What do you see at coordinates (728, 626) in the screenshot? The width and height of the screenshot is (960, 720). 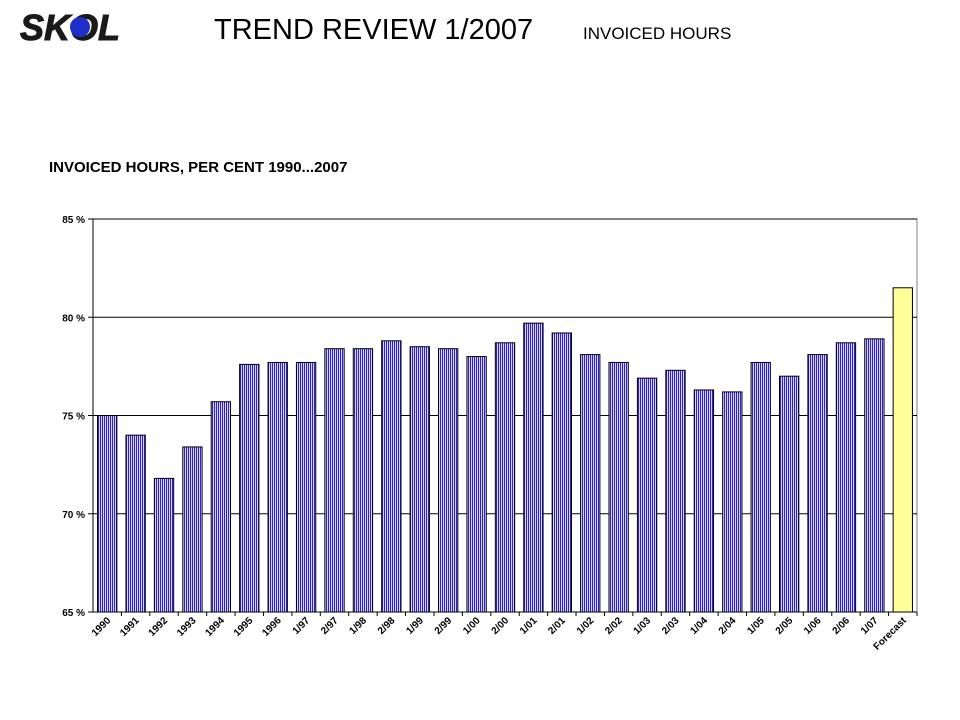 I see `x-tick-label: 2/04` at bounding box center [728, 626].